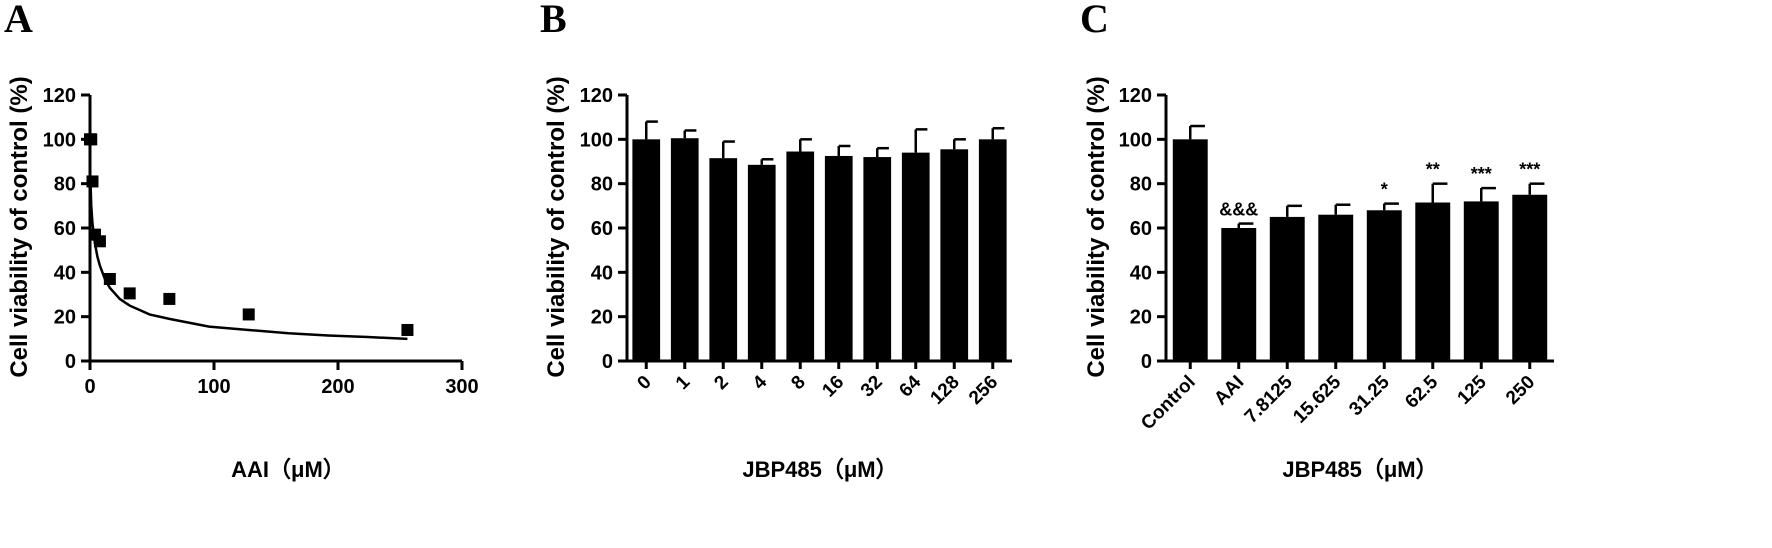  What do you see at coordinates (65, 229) in the screenshot?
I see `panel-a-y-tick-label: 60` at bounding box center [65, 229].